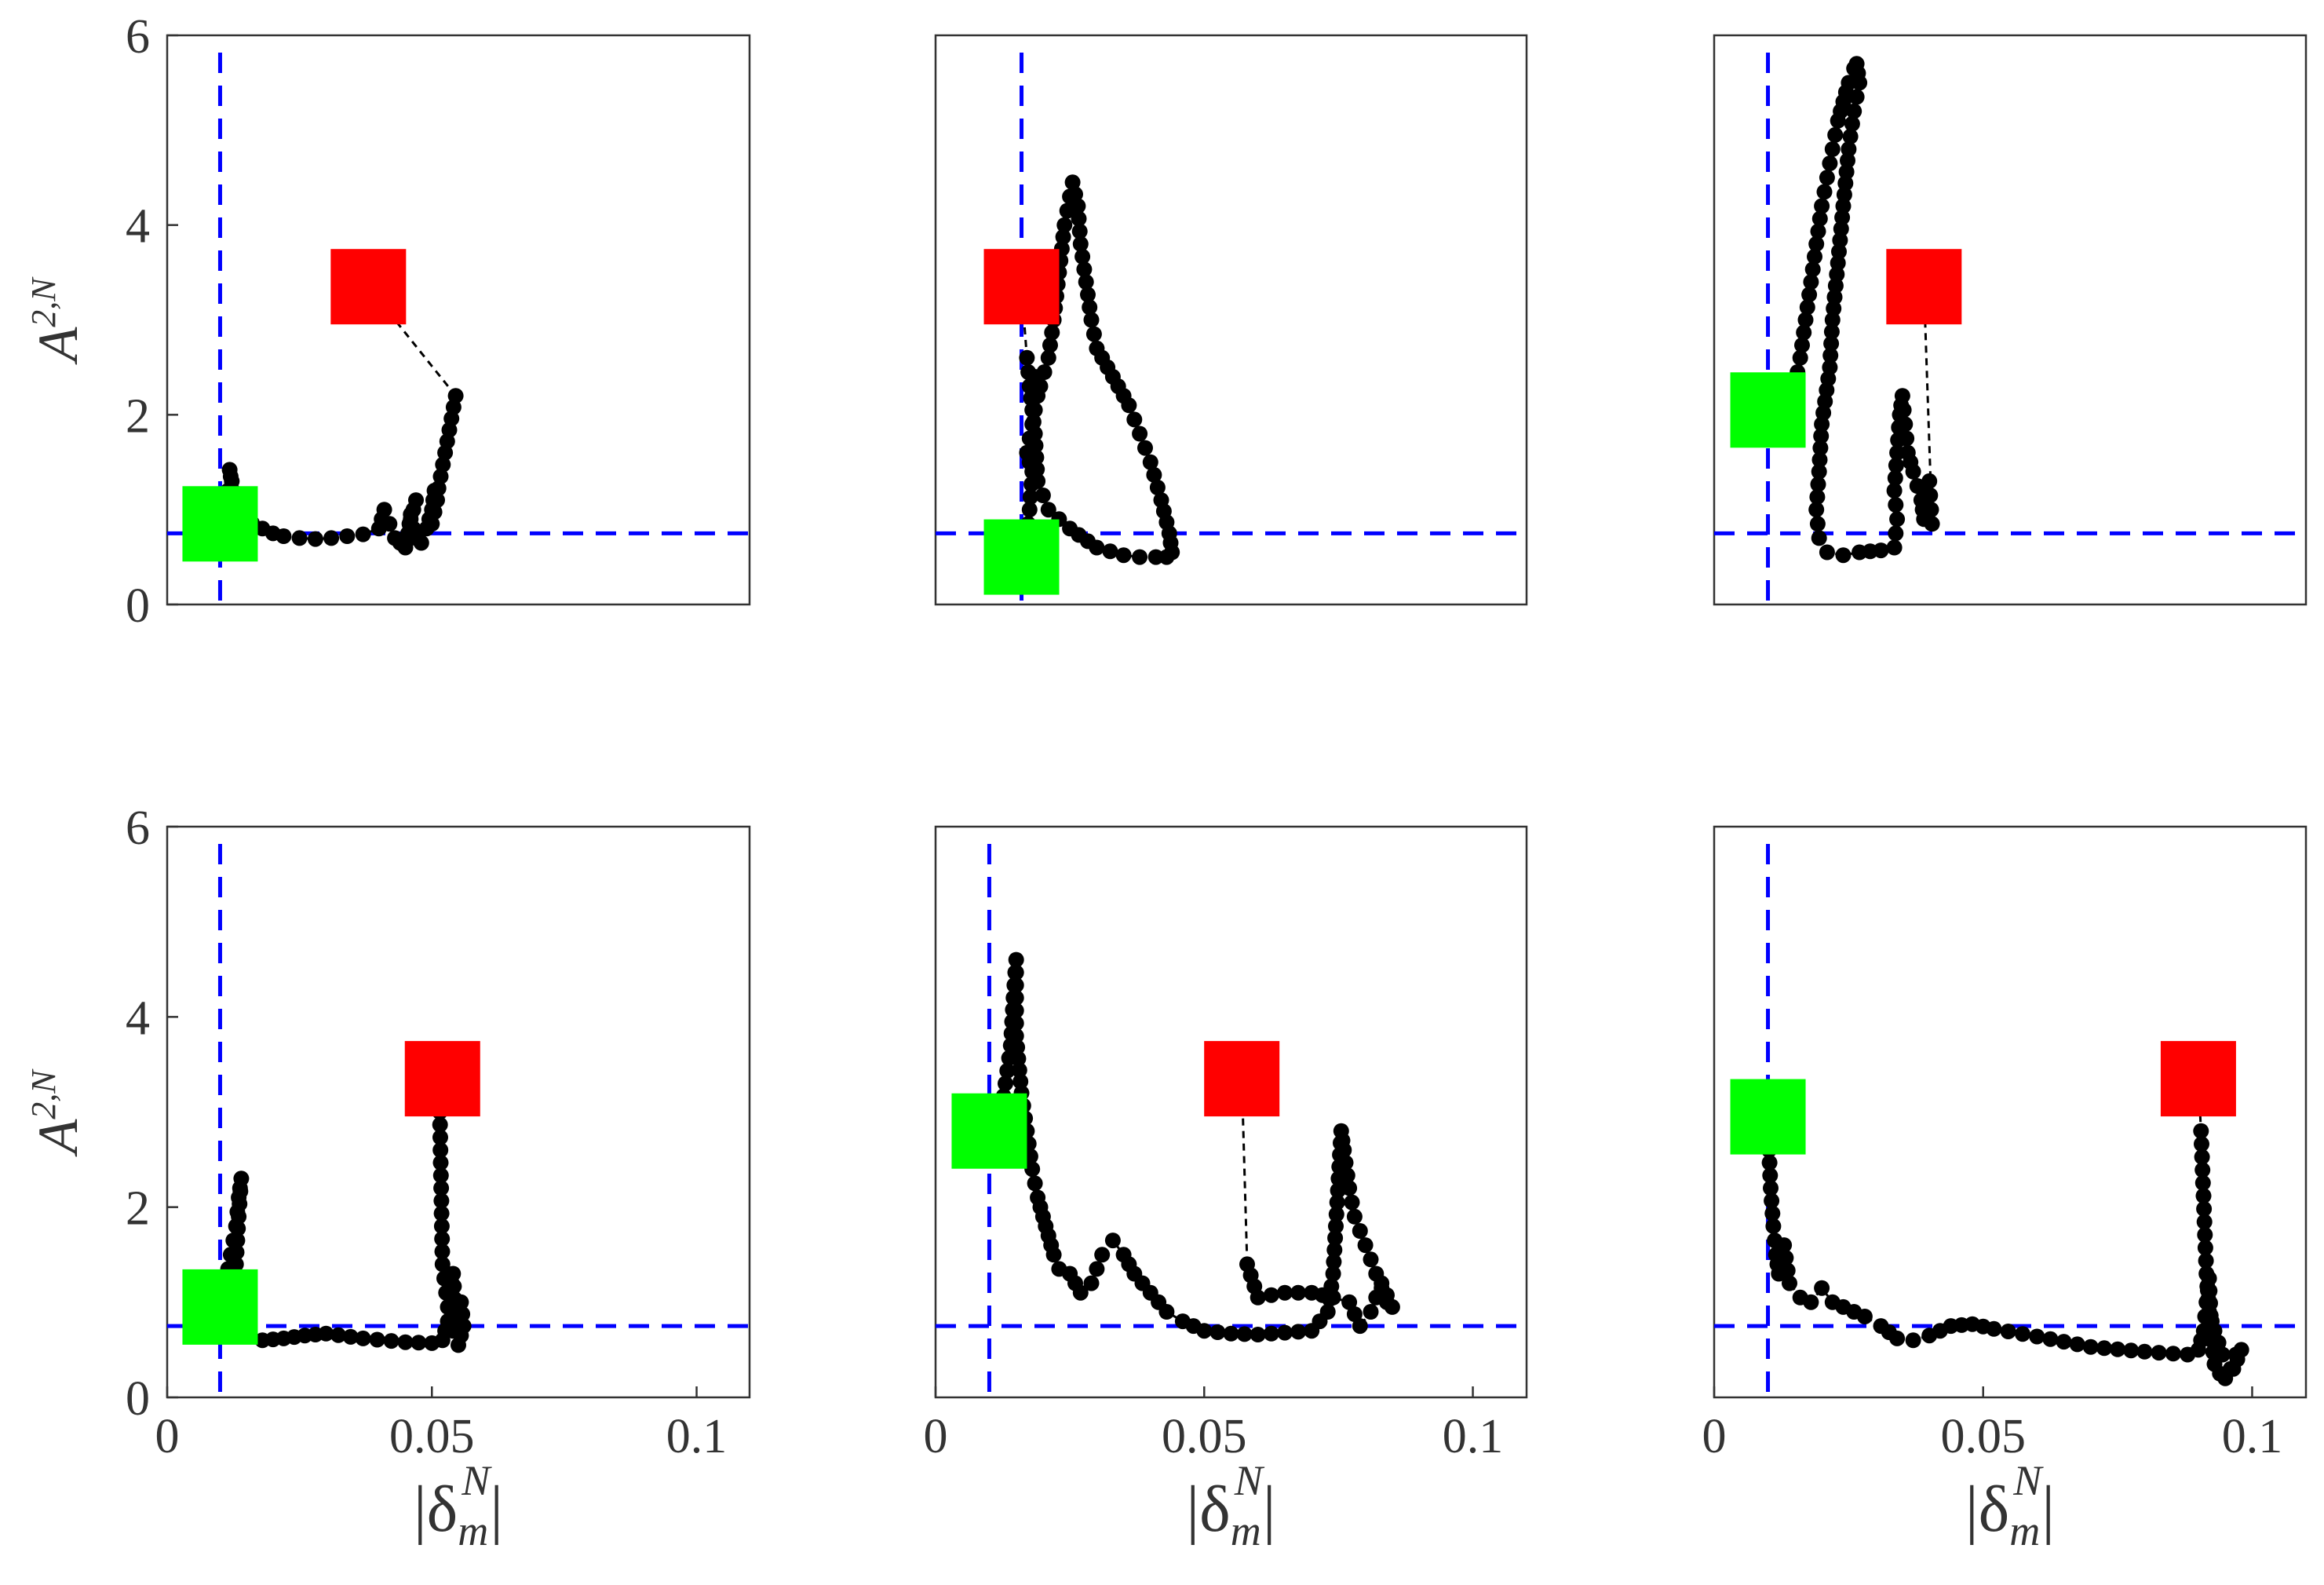 Image resolution: width=2324 pixels, height=1585 pixels. I want to click on x-axis-label: |δmN|, so click(2010, 1505).